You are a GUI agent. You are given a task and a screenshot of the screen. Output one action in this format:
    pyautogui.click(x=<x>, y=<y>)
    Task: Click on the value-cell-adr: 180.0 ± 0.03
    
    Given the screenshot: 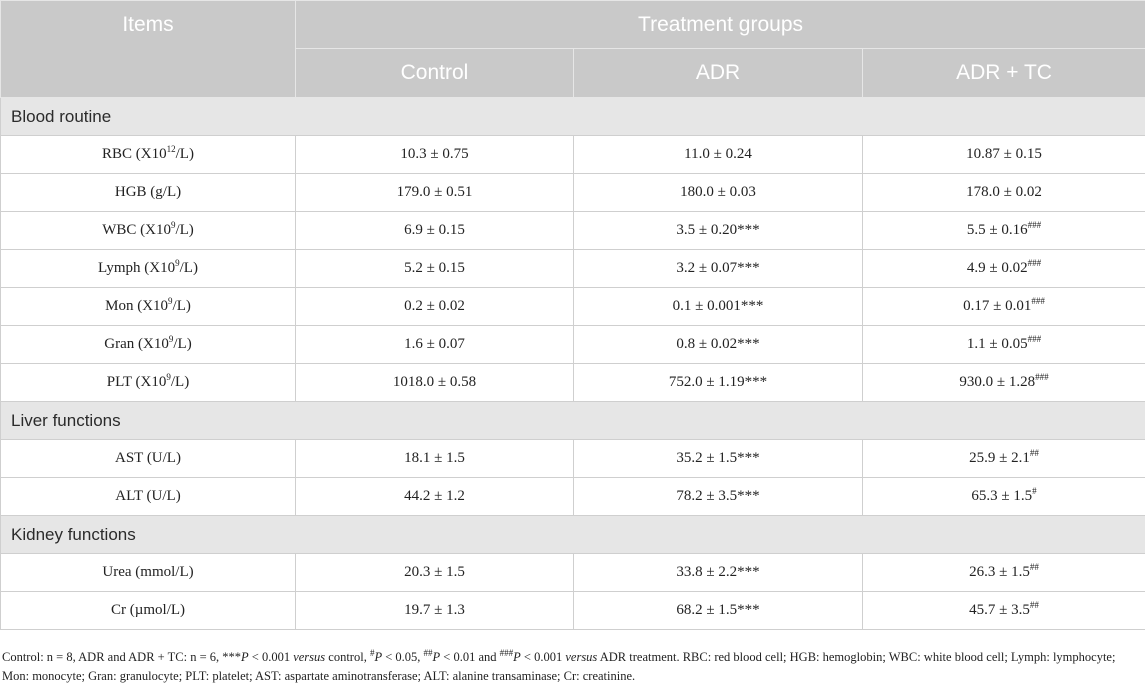 What is the action you would take?
    pyautogui.click(x=718, y=192)
    